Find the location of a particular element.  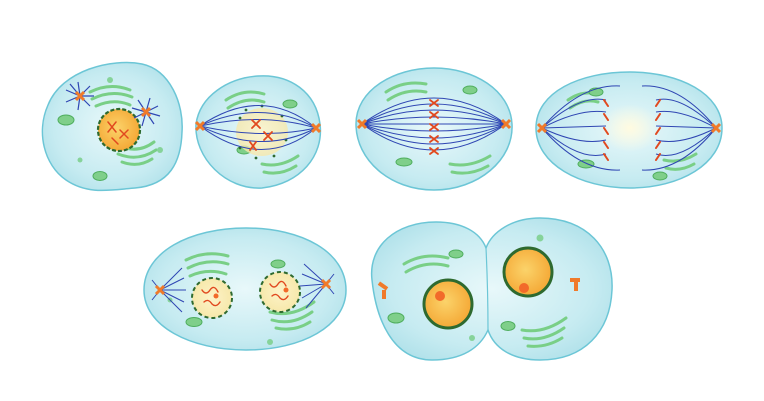

daughter-nucleus-left is located at coordinates (448, 304).